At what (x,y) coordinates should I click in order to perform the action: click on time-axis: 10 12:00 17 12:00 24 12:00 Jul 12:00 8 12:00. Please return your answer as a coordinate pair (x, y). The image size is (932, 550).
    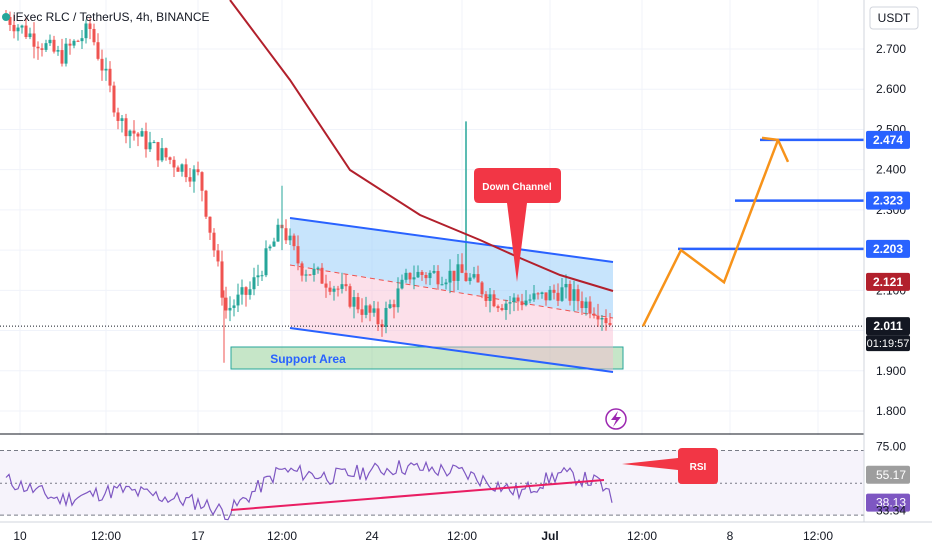
    Looking at the image, I should click on (423, 536).